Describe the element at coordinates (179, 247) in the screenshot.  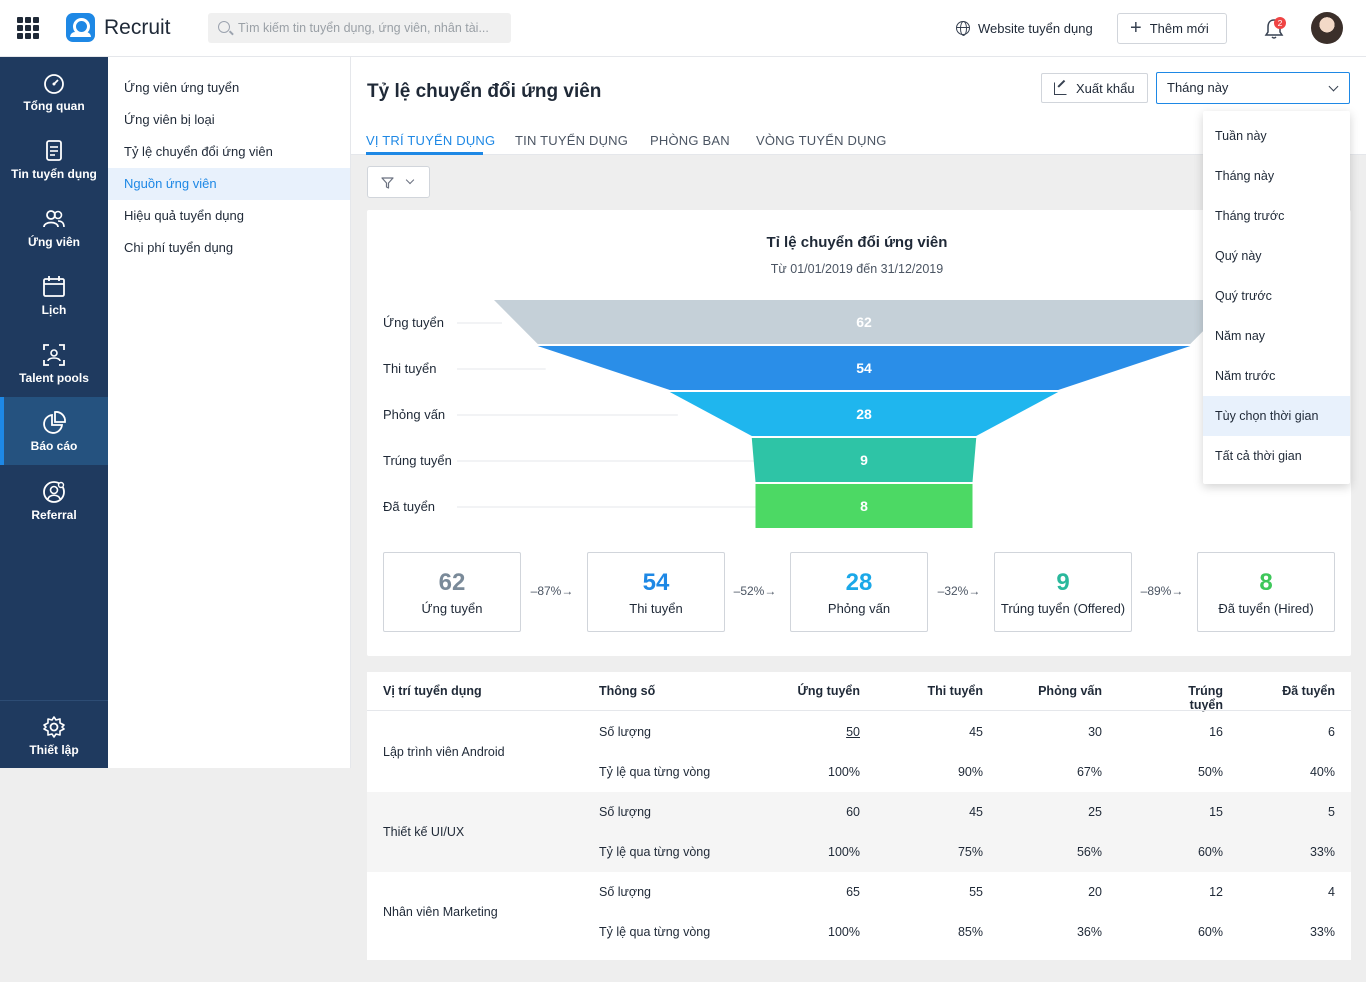
I see `subnav-item-cost: Chi phí tuyển dụng` at that location.